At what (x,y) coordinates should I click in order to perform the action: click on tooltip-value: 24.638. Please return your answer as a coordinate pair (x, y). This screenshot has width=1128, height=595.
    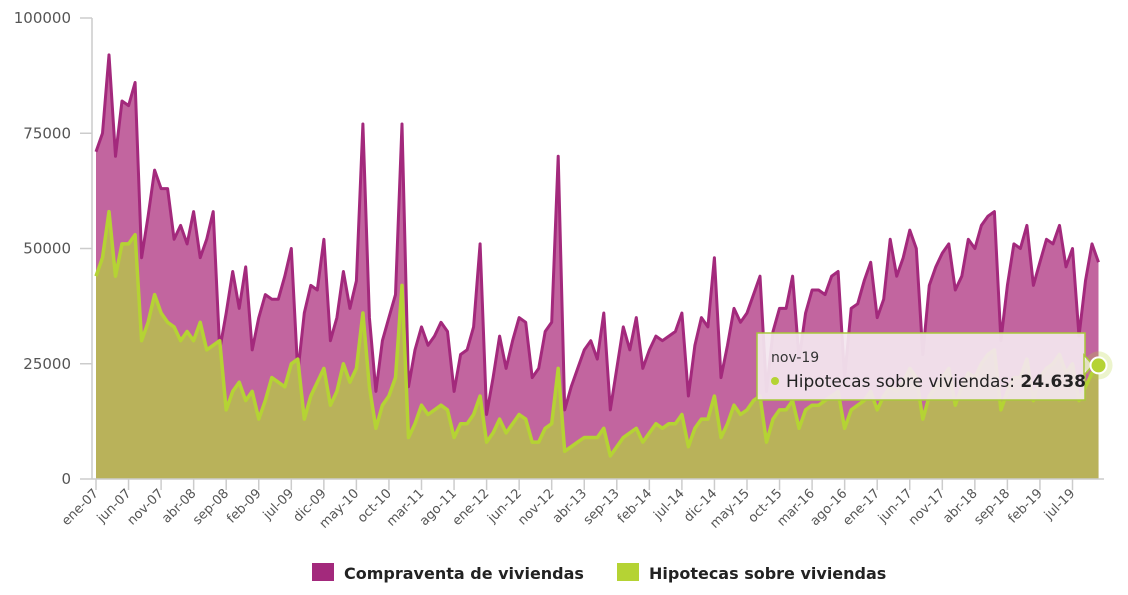
    Looking at the image, I should click on (1053, 382).